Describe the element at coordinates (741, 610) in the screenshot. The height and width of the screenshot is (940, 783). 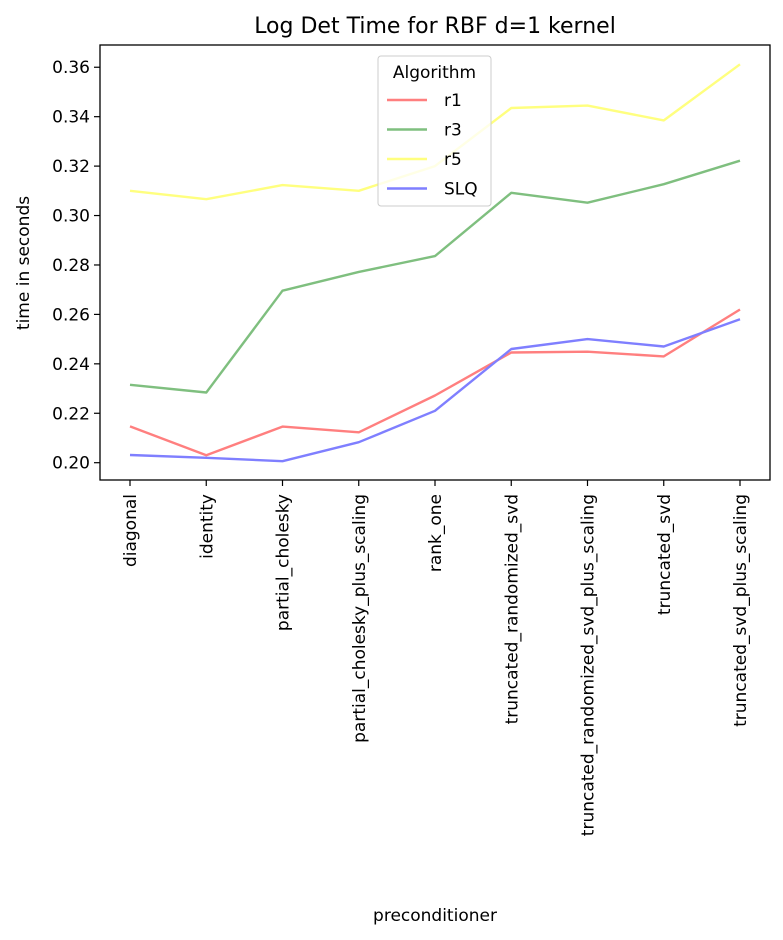
I see `x-tick-label: truncated_svd_plus_scaling` at that location.